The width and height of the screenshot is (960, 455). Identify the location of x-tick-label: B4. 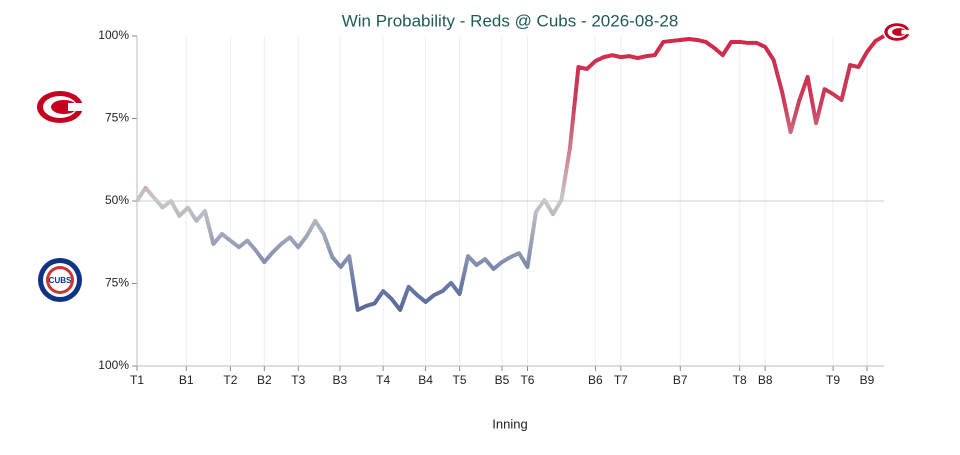
(425, 380).